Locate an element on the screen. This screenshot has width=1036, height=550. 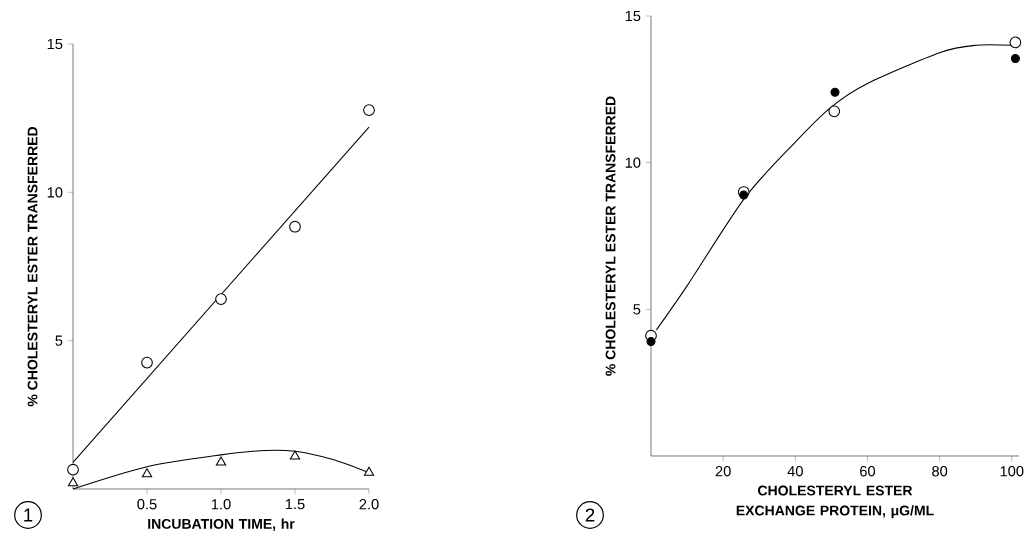
x-tick-label: 2.0 is located at coordinates (369, 504).